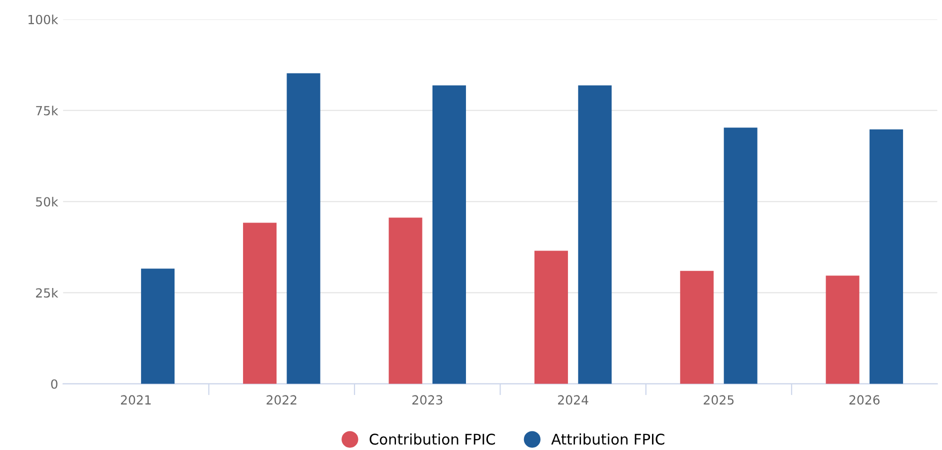  Describe the element at coordinates (719, 400) in the screenshot. I see `x-tick-label: 2025` at that location.